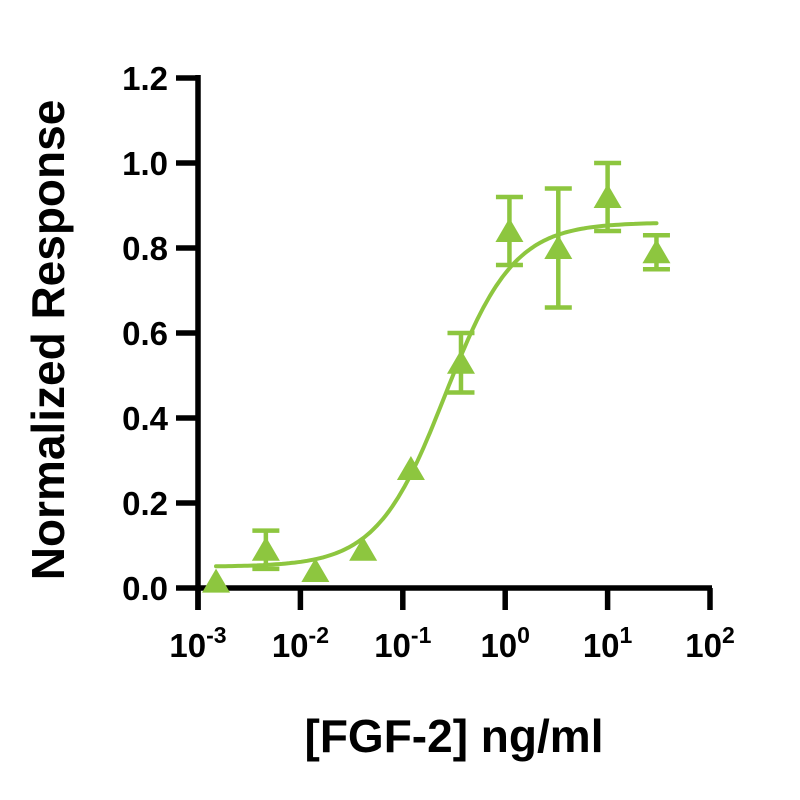 The height and width of the screenshot is (800, 800). Describe the element at coordinates (145, 248) in the screenshot. I see `y-tick-label-4: 0.8` at that location.